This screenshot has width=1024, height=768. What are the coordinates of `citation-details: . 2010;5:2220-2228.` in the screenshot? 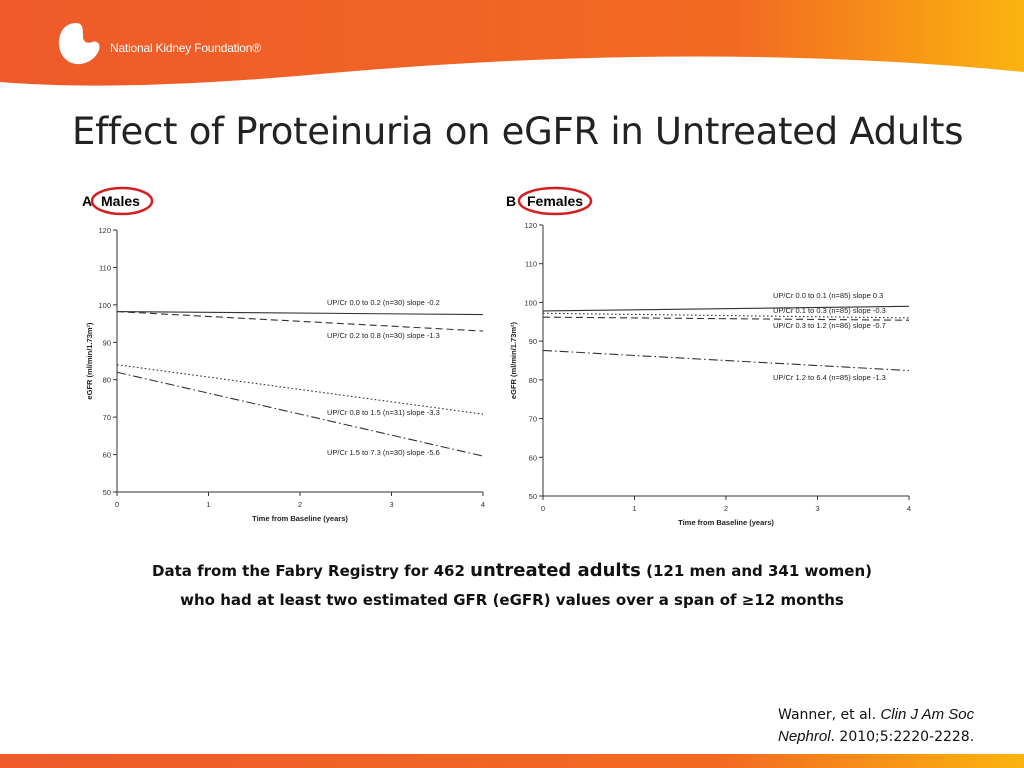 It's located at (902, 737).